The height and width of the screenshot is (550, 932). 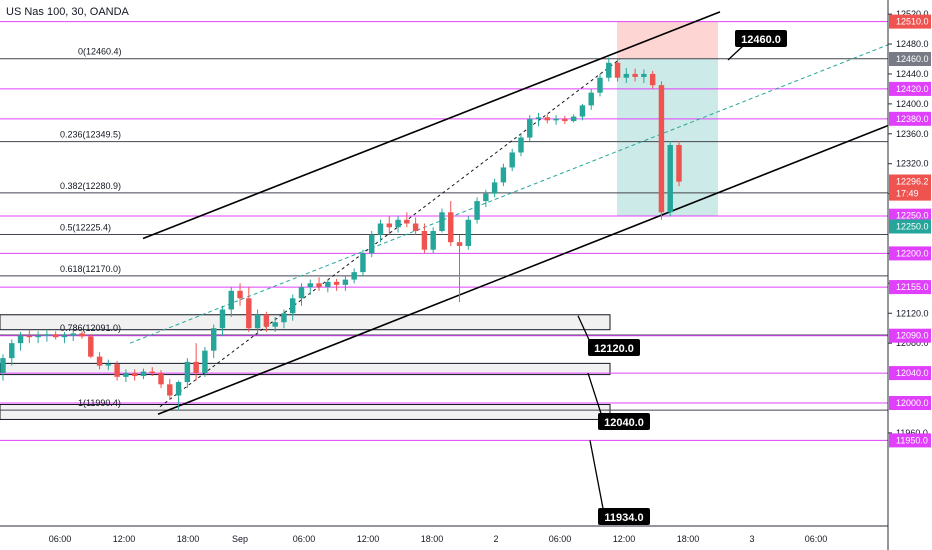 I want to click on y-tick-label: 12440.0, so click(x=912, y=74).